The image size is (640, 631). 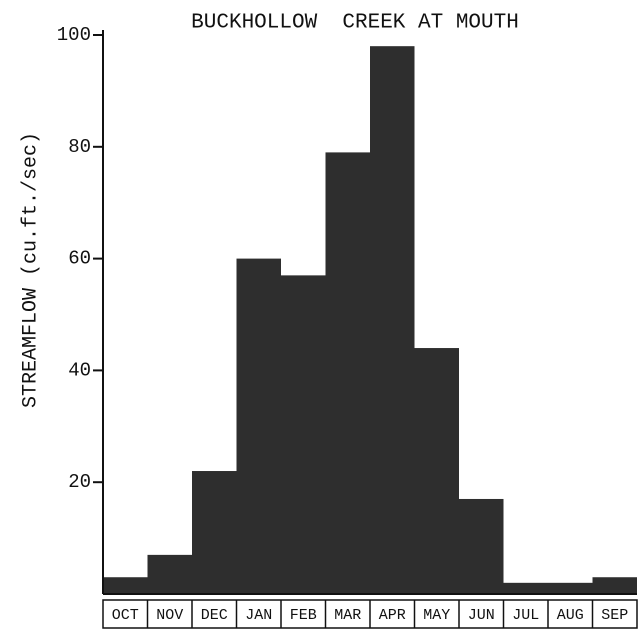 I want to click on x-tick-label: DEC, so click(x=214, y=615).